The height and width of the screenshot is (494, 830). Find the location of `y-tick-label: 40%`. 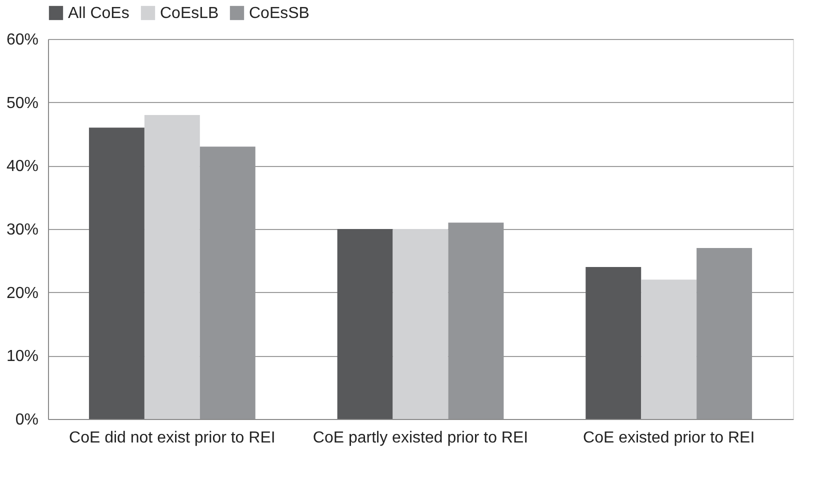

y-tick-label: 40% is located at coordinates (22, 167).